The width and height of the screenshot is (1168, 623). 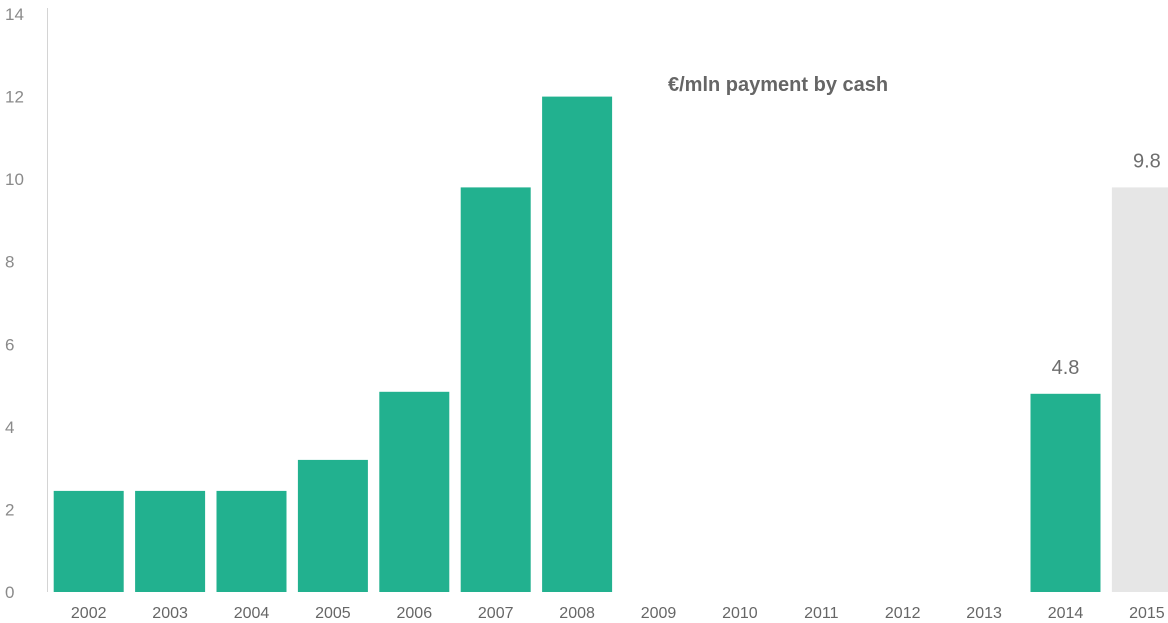 I want to click on y-tick-label: 8, so click(x=9, y=262).